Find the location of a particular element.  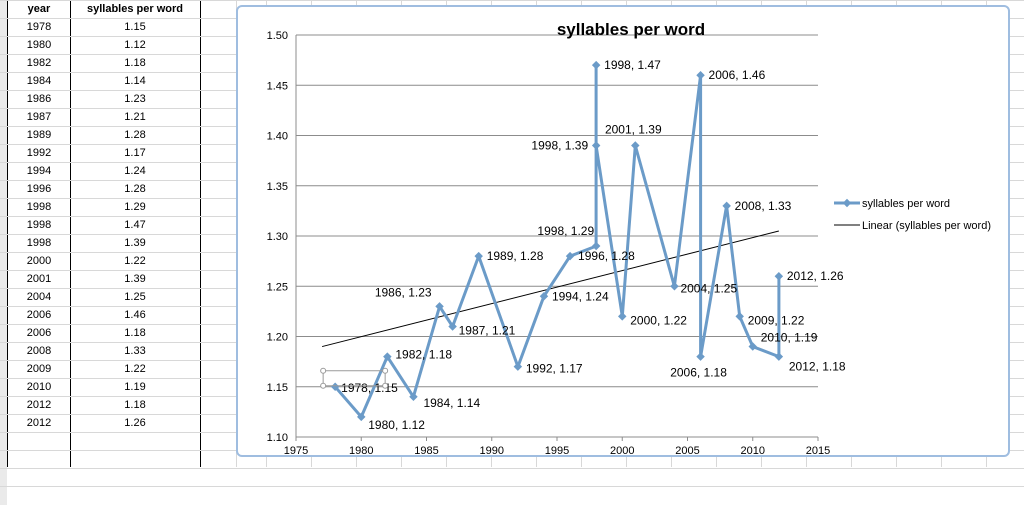

cell-syllables: 1.23 is located at coordinates (135, 99).